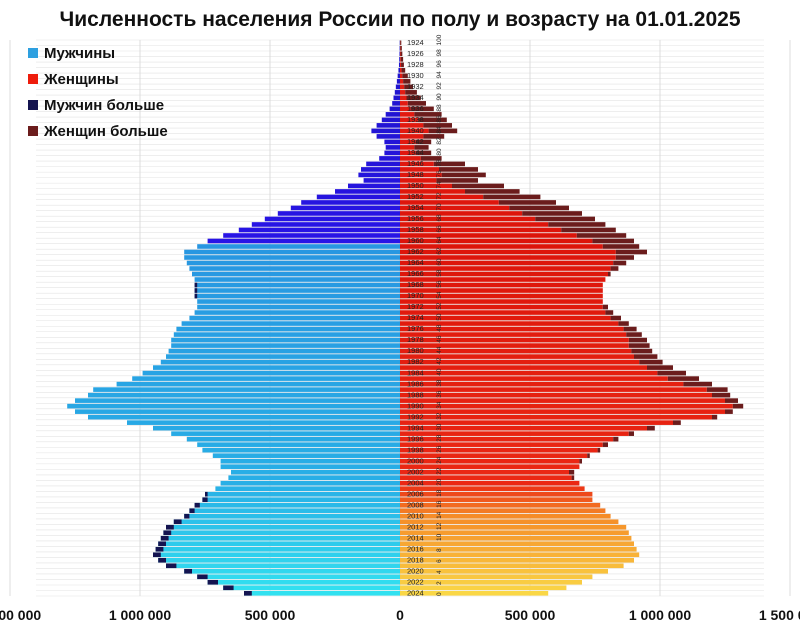  I want to click on year-label: 1950, so click(415, 185).